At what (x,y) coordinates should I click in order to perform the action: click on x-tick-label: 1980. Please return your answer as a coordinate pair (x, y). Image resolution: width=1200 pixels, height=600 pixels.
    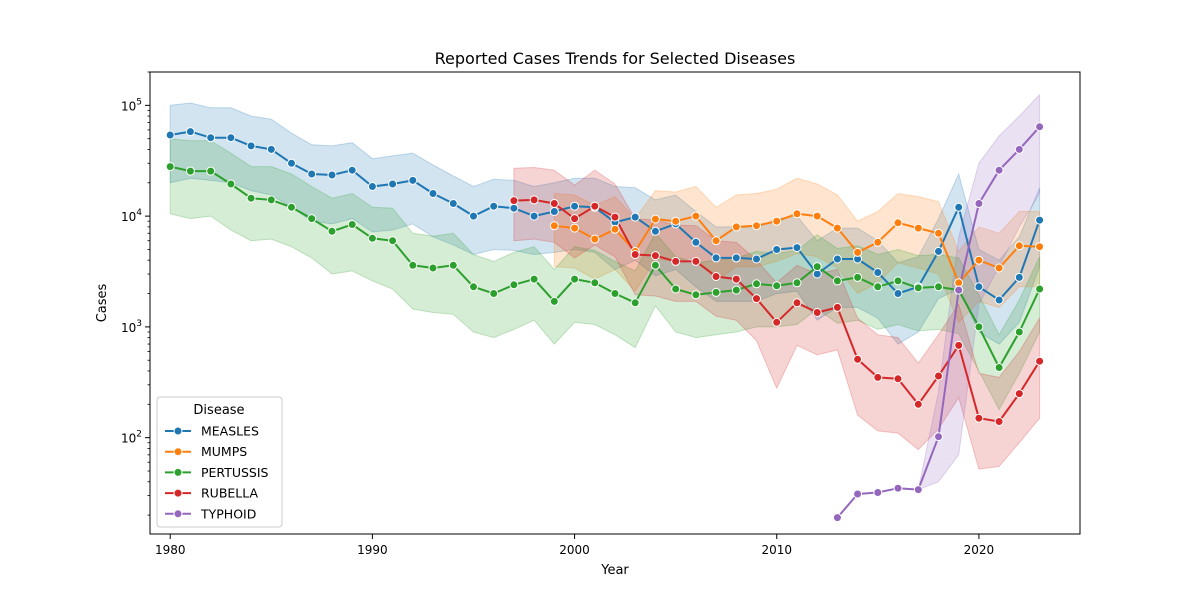
    Looking at the image, I should click on (170, 550).